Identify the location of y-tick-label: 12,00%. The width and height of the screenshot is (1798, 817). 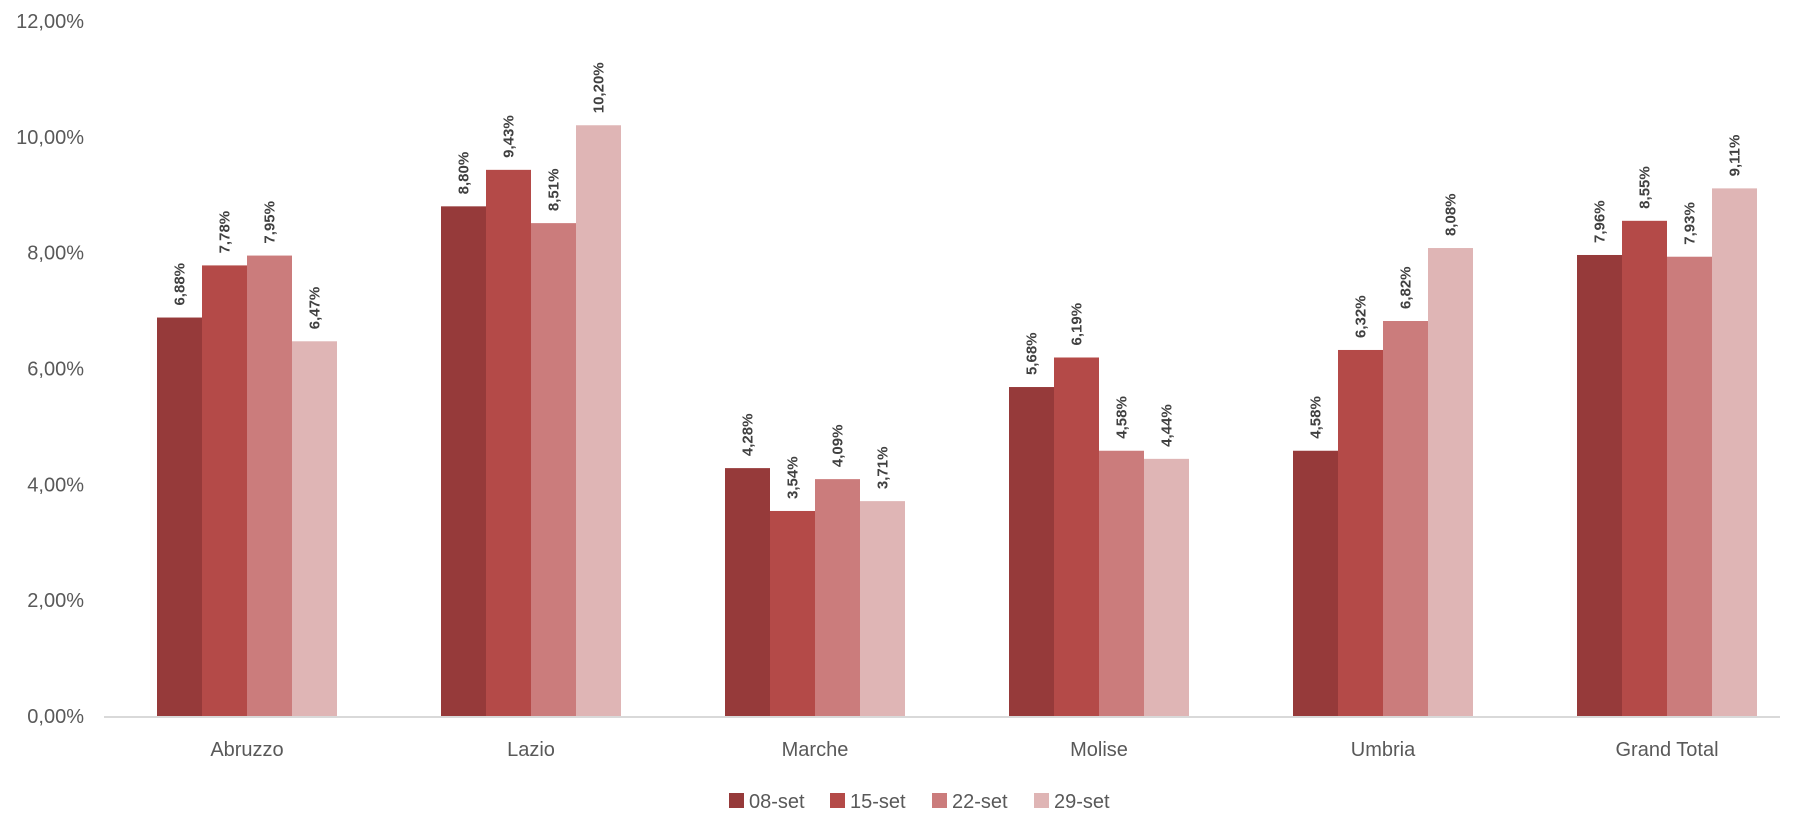
(50, 22).